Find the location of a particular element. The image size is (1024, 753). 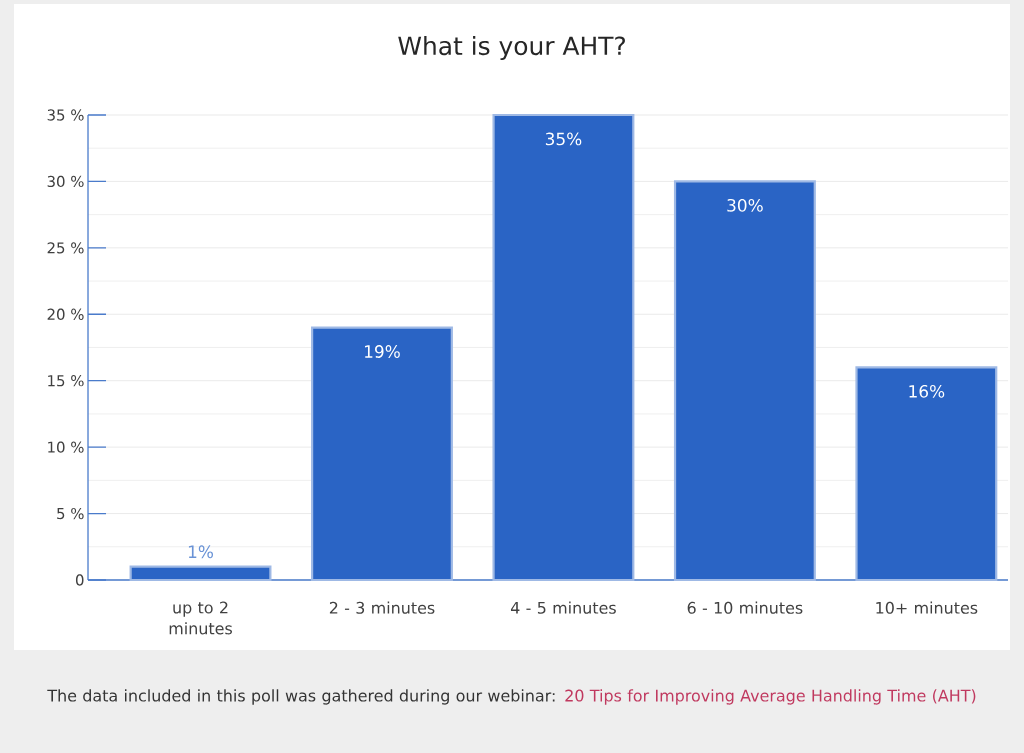

data-label: 35% is located at coordinates (563, 139).